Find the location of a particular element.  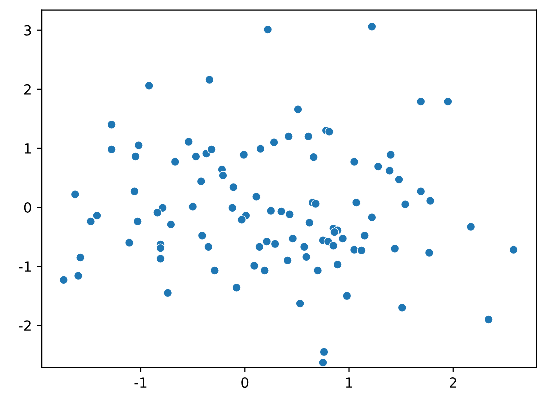

y-tick-label: -1 is located at coordinates (25, 267).